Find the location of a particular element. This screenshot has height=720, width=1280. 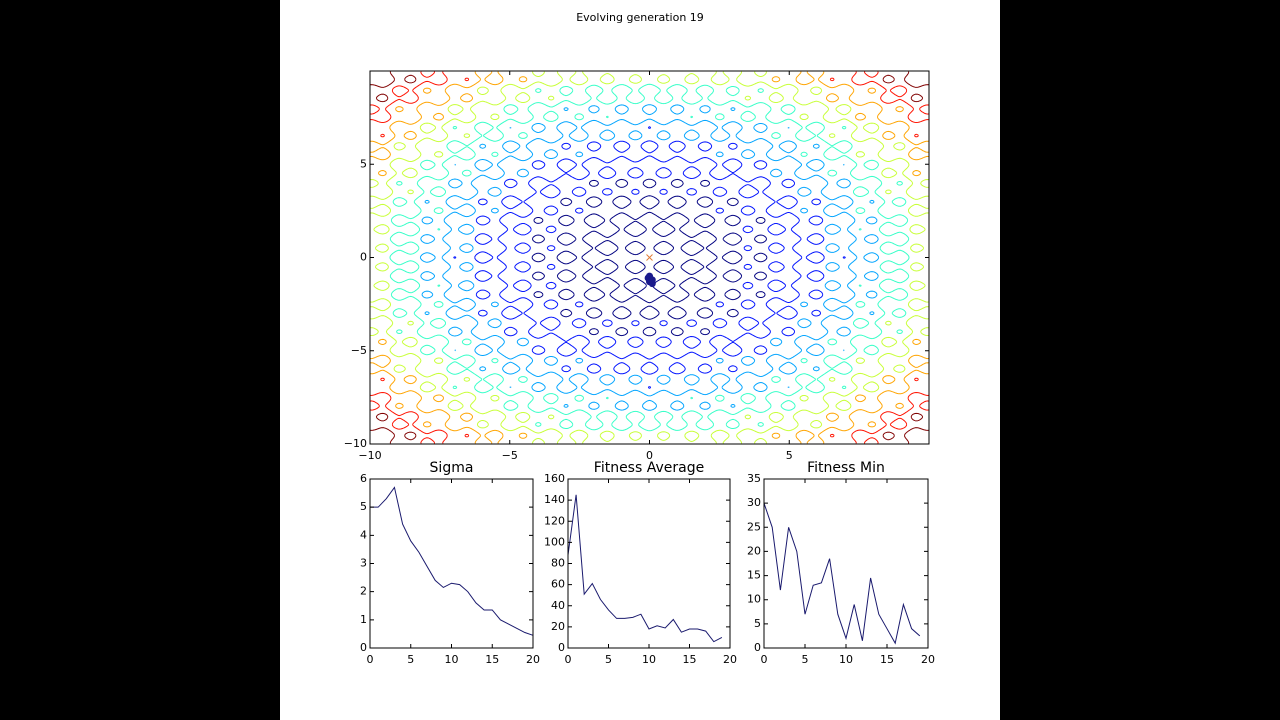

x-tick-label: −5 is located at coordinates (510, 455).